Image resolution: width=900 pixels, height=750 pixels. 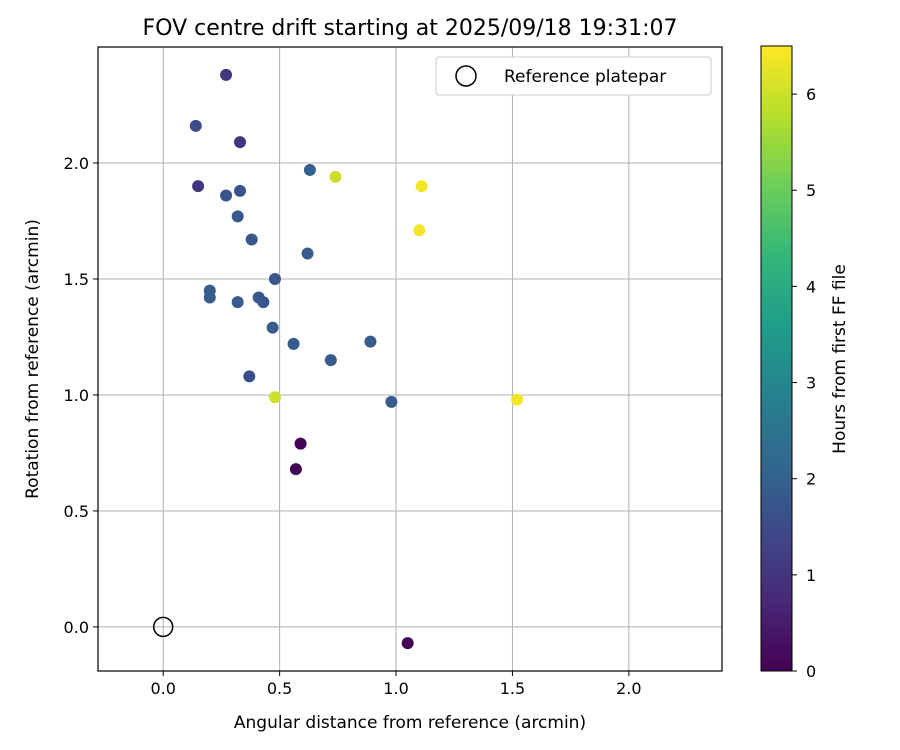 I want to click on y-tick-label: 1.0, so click(x=76, y=395).